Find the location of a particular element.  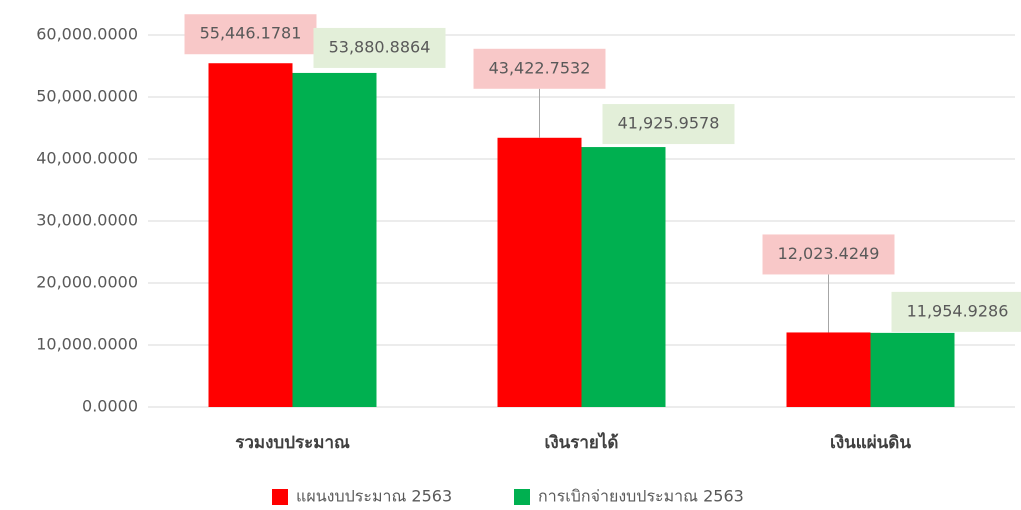

y-tick-label: 50,000.0000 is located at coordinates (87, 96).